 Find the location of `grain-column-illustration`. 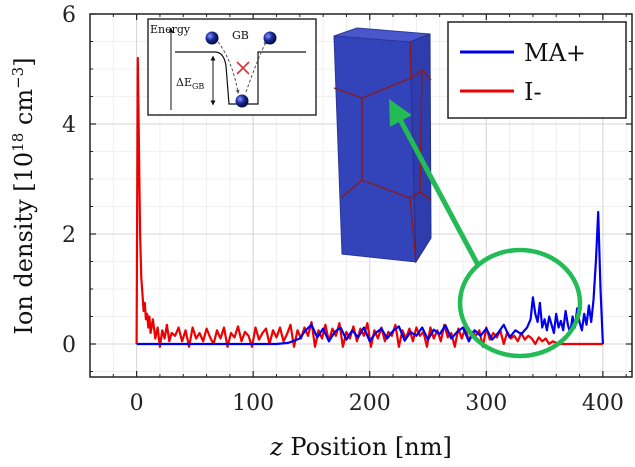

grain-column-illustration is located at coordinates (382, 145).